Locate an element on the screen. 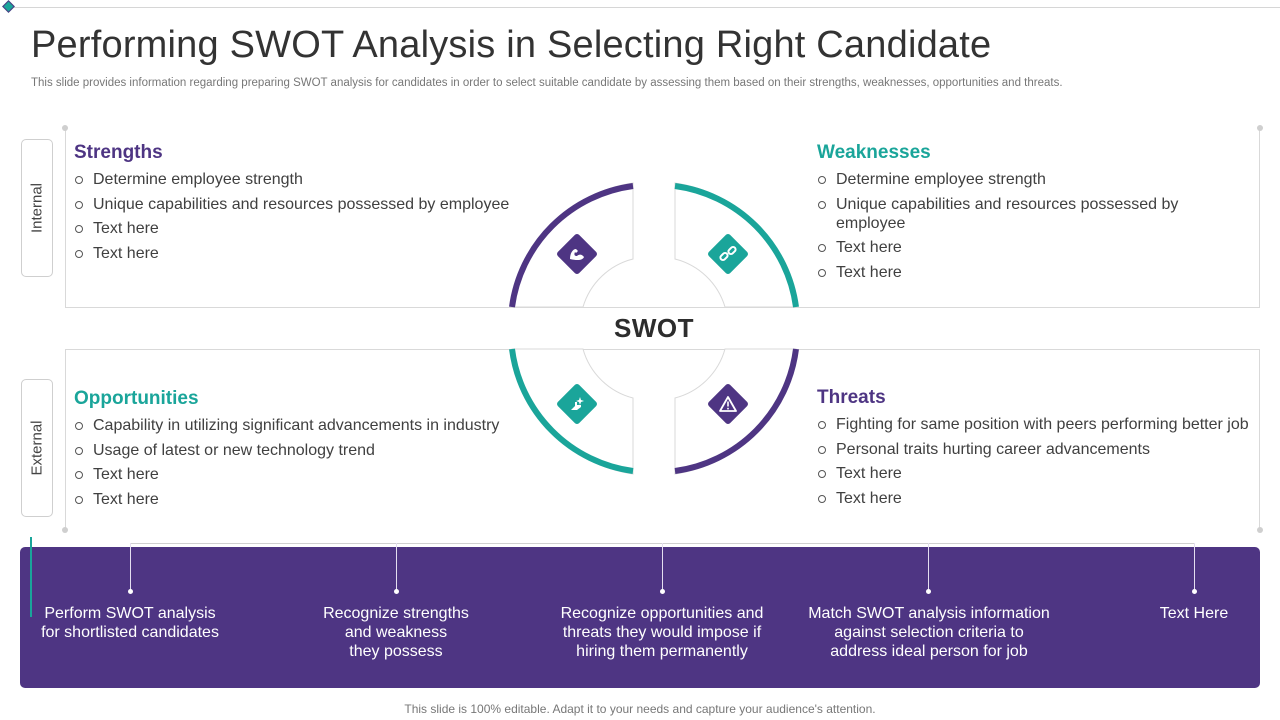 The height and width of the screenshot is (720, 1280). flexed-arm-icon is located at coordinates (577, 254).